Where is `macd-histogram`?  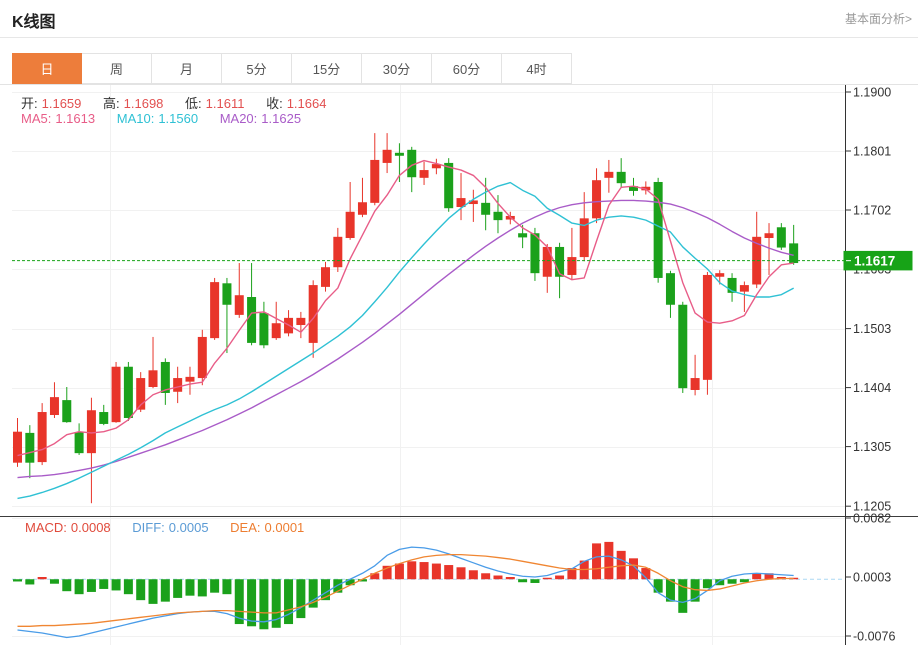
macd-histogram is located at coordinates (406, 585).